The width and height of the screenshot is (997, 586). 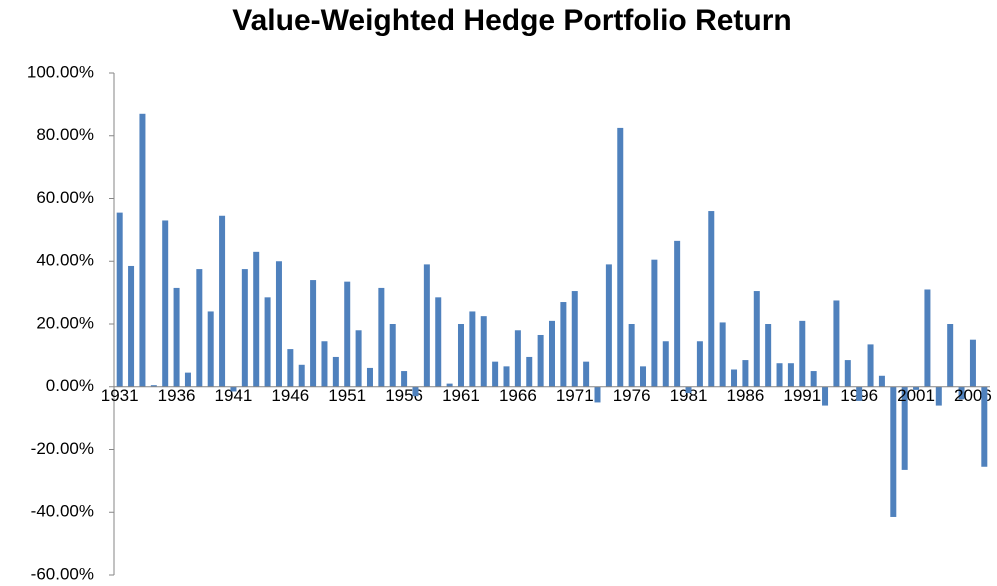 I want to click on y-tick-label: 60.00%, so click(x=65, y=197).